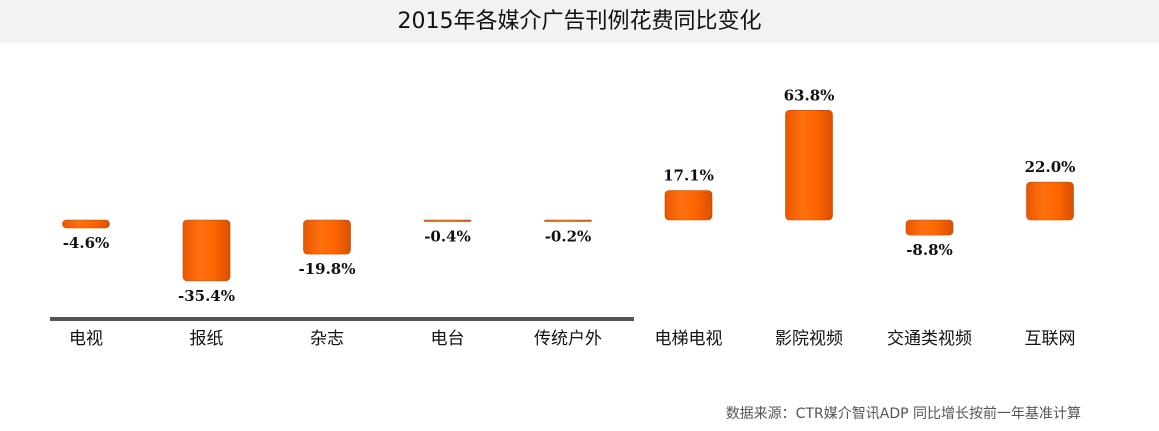 The height and width of the screenshot is (431, 1159). What do you see at coordinates (1050, 339) in the screenshot?
I see `category-label-8: 互联网` at bounding box center [1050, 339].